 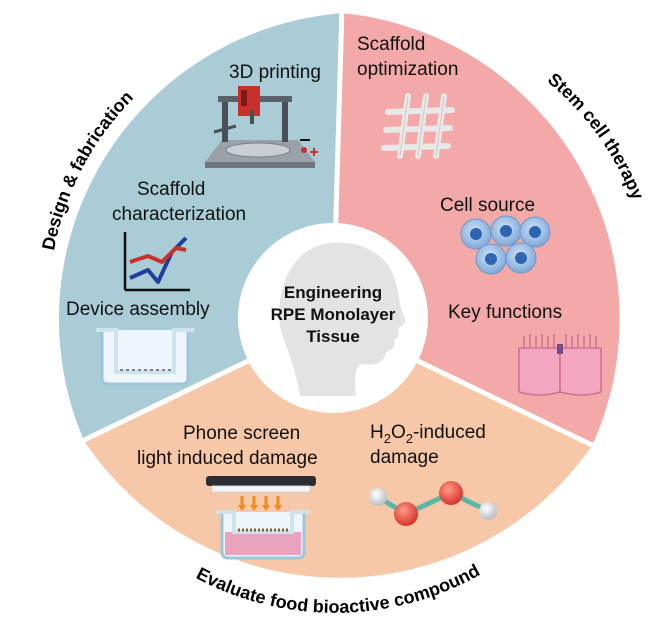 What do you see at coordinates (404, 457) in the screenshot?
I see `h2o2-label-line2: damage` at bounding box center [404, 457].